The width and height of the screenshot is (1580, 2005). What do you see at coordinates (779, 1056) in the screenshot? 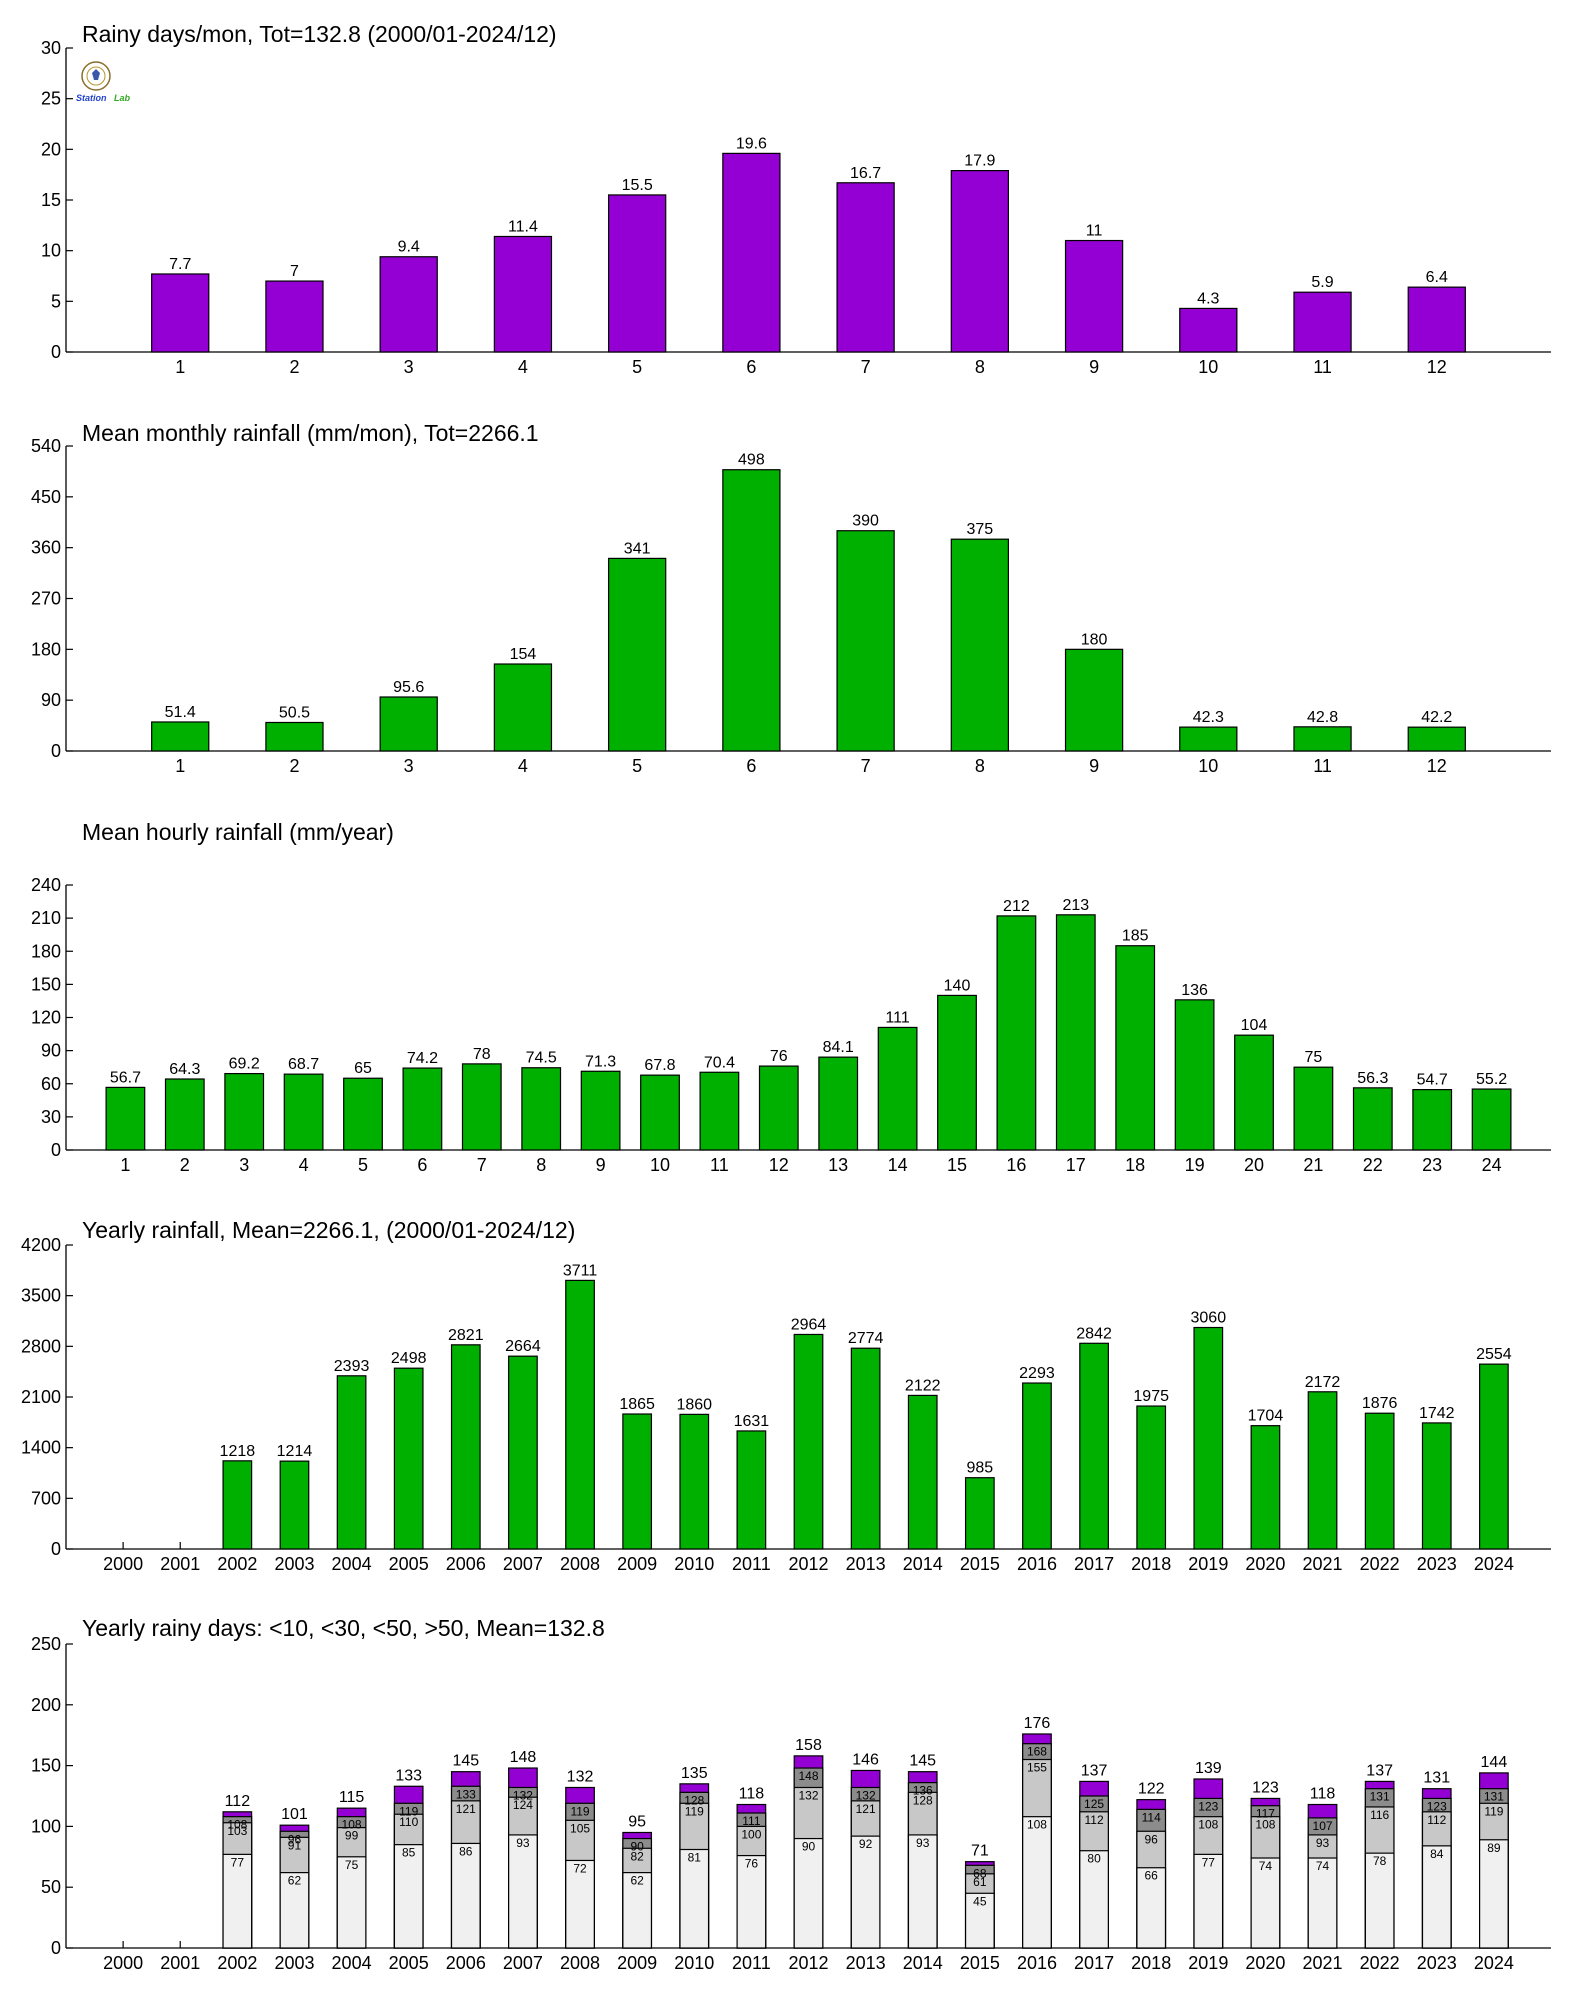
I see `data-label: 76` at bounding box center [779, 1056].